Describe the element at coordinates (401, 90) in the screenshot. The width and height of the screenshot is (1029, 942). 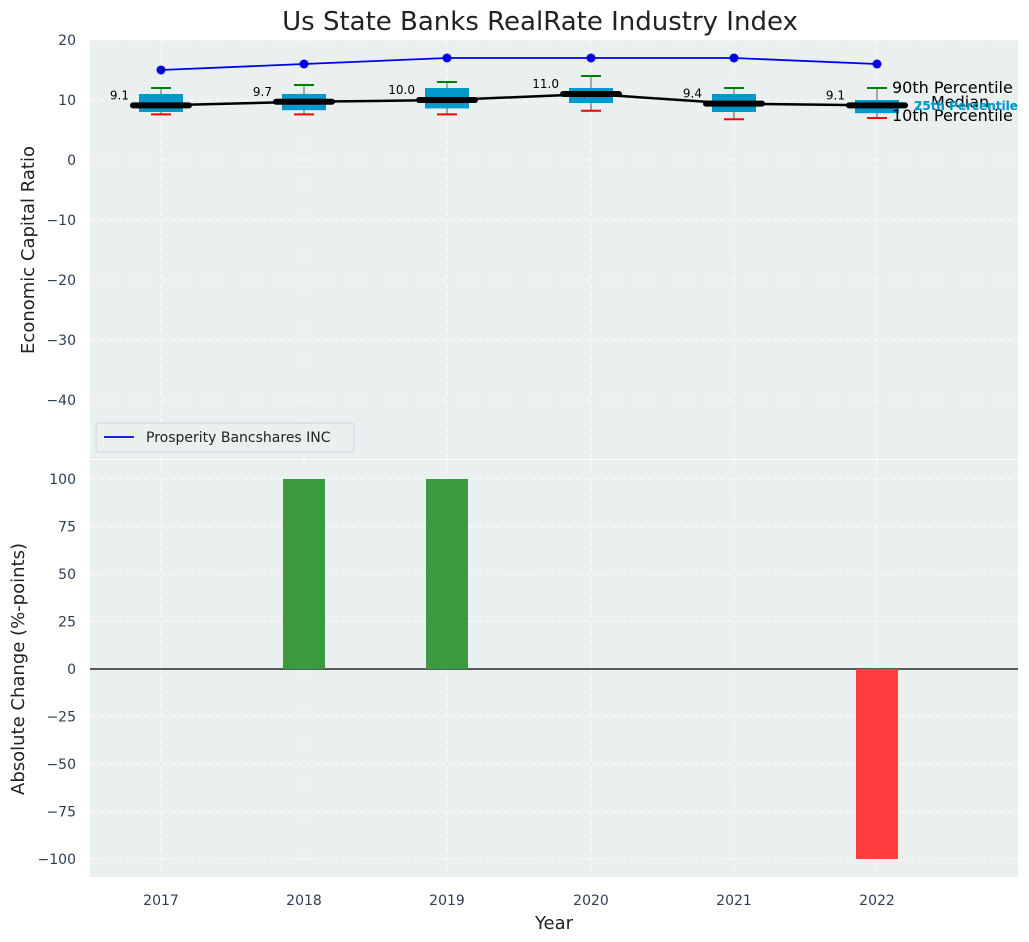
I see `median-value-label: 10.0` at that location.